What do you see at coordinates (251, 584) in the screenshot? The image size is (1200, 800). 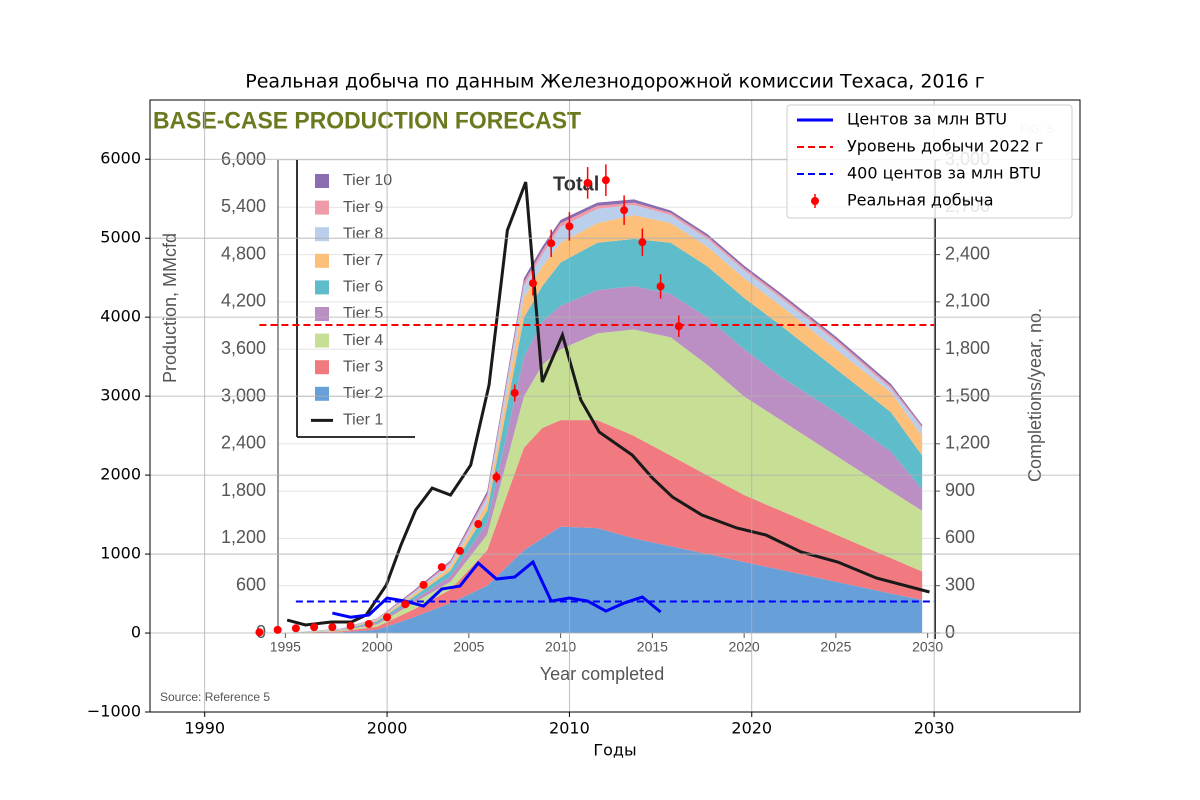 I see `inner-y-tick-label: 600` at bounding box center [251, 584].